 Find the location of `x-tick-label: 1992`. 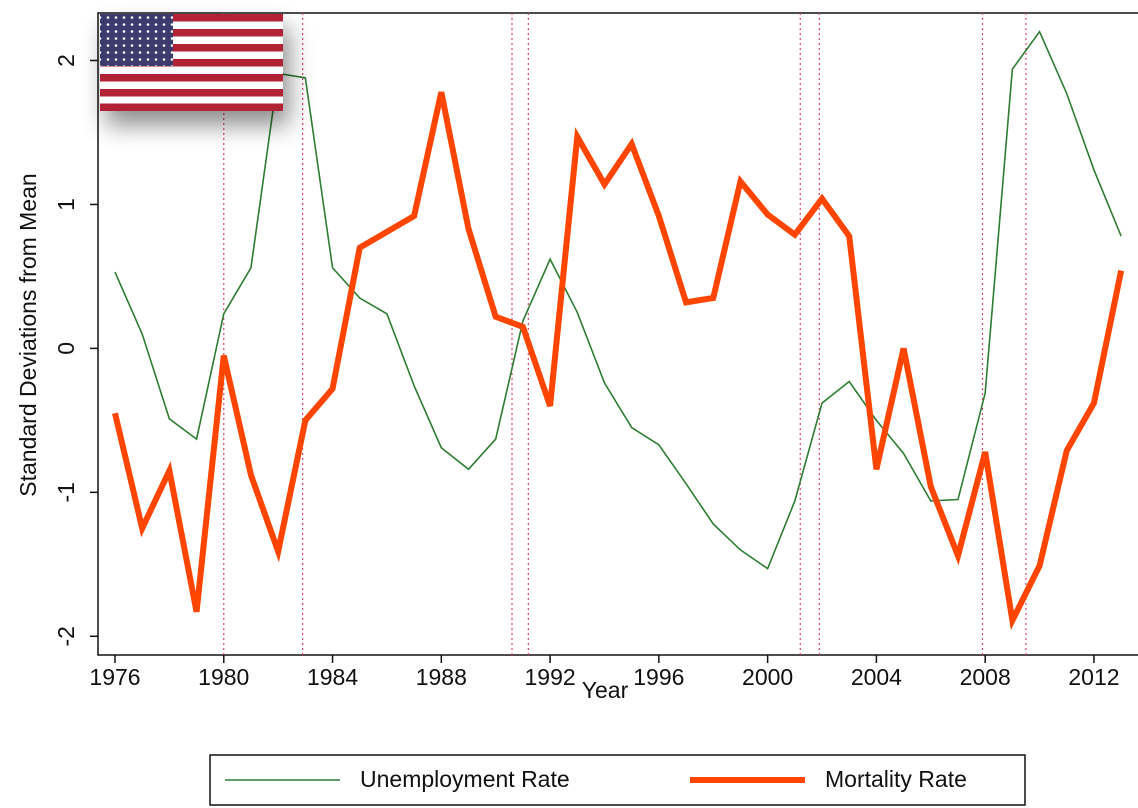

x-tick-label: 1992 is located at coordinates (549, 677).